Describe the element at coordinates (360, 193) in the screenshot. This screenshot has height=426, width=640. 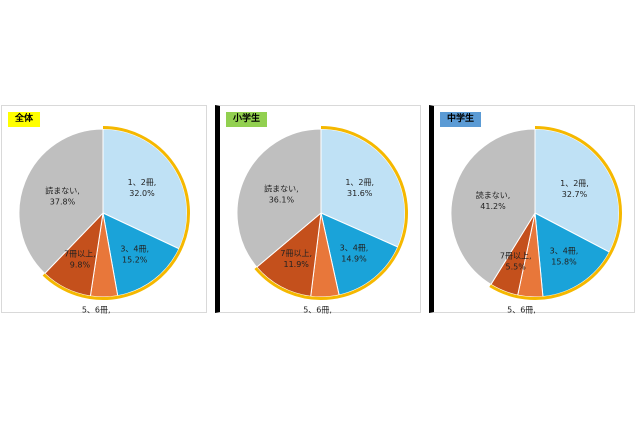
I see `data-label-value: 31.6%` at that location.